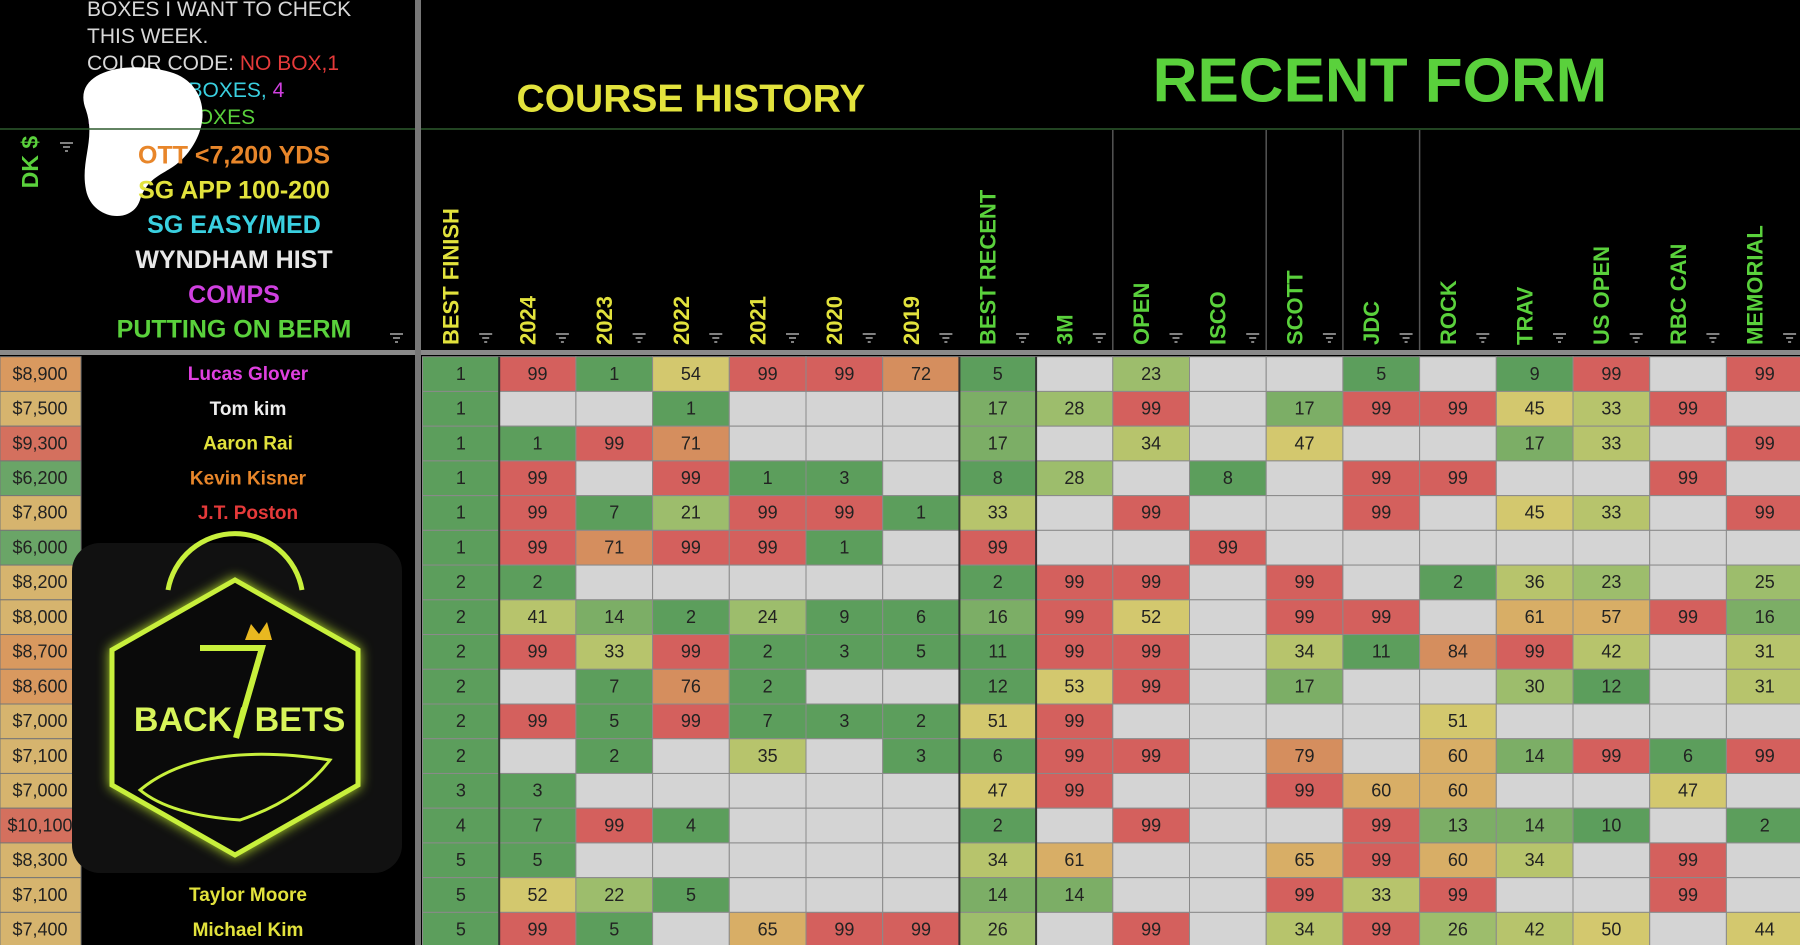 Image resolution: width=1800 pixels, height=945 pixels. What do you see at coordinates (1458, 721) in the screenshot?
I see `stat-value: 51` at bounding box center [1458, 721].